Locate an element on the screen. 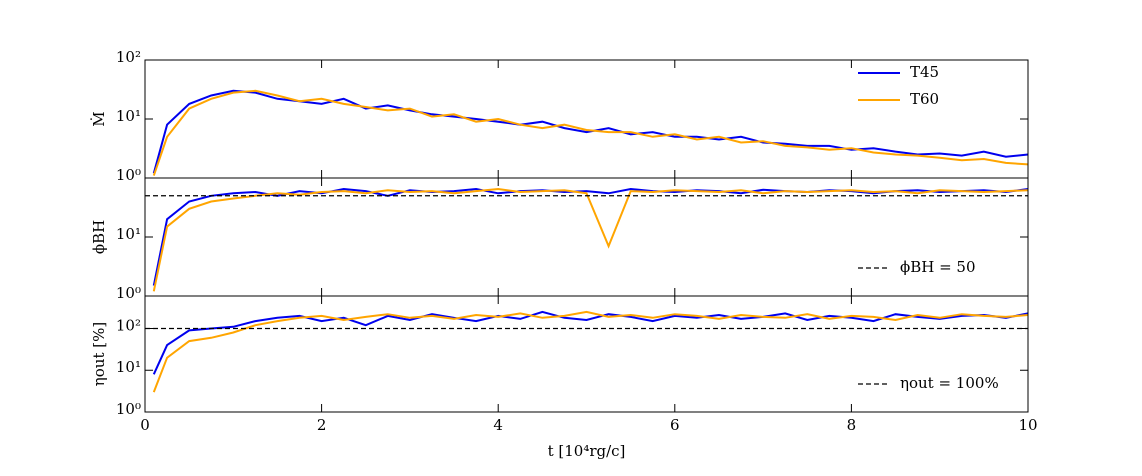 The height and width of the screenshot is (476, 1142). x-tick-label: 10 is located at coordinates (1027, 425).